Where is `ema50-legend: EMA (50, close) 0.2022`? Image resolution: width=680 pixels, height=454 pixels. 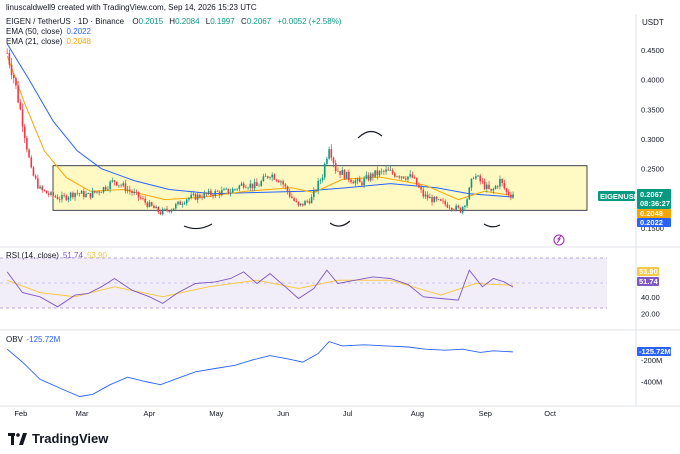 ema50-legend: EMA (50, close) 0.2022 is located at coordinates (48, 31).